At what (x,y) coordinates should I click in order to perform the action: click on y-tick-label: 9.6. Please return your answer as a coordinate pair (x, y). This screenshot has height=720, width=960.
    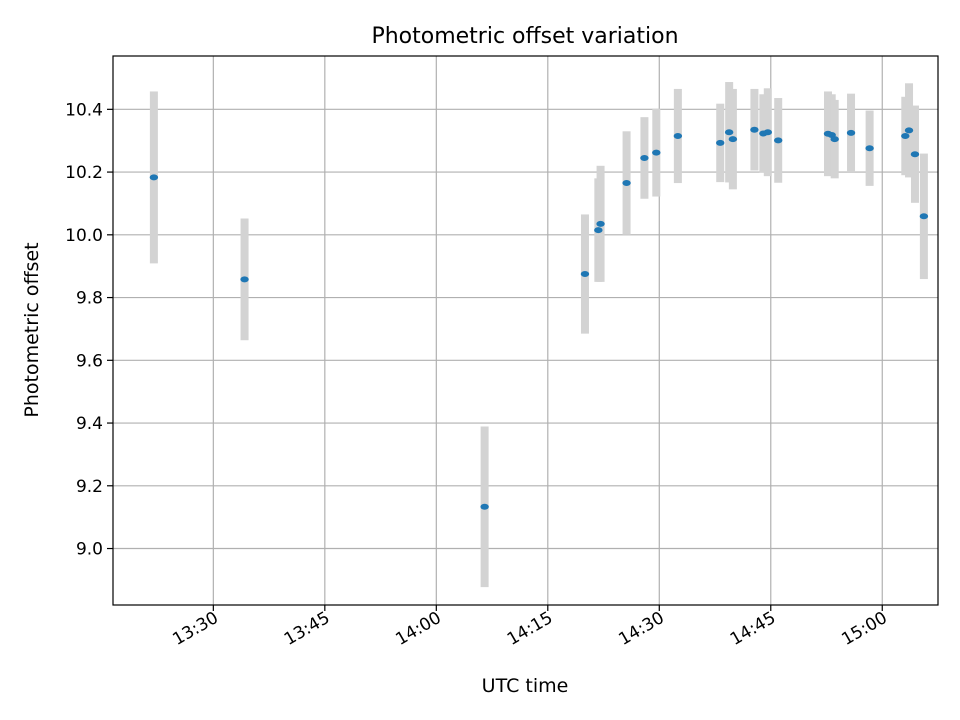
    Looking at the image, I should click on (89, 361).